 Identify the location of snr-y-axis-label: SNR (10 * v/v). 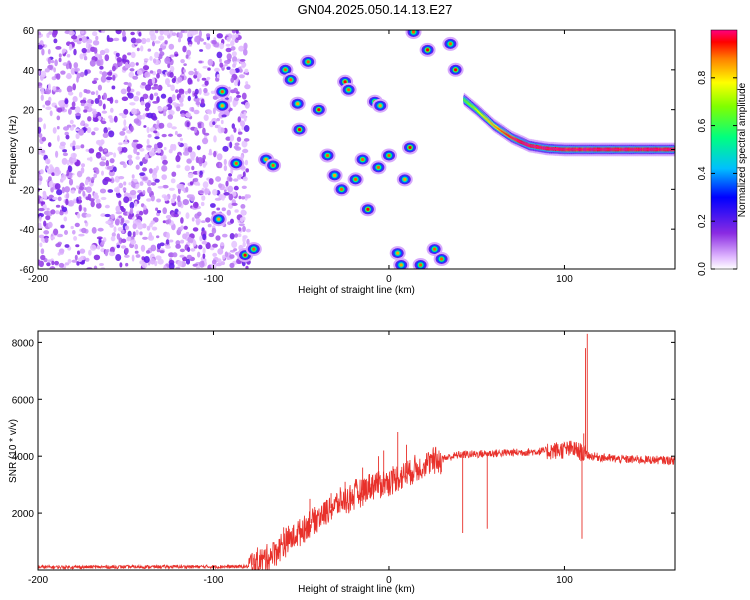
(13, 451).